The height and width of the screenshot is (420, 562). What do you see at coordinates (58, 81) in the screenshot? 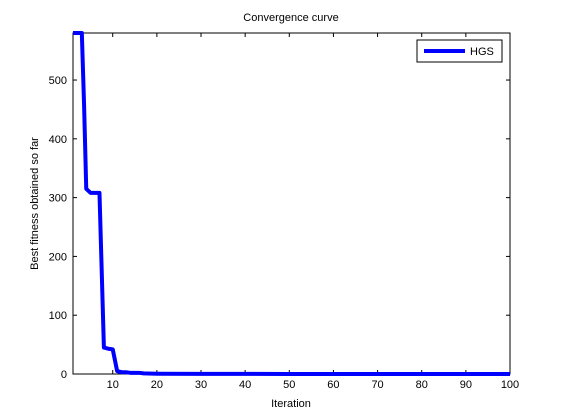
I see `y-tick-label: 500` at bounding box center [58, 81].